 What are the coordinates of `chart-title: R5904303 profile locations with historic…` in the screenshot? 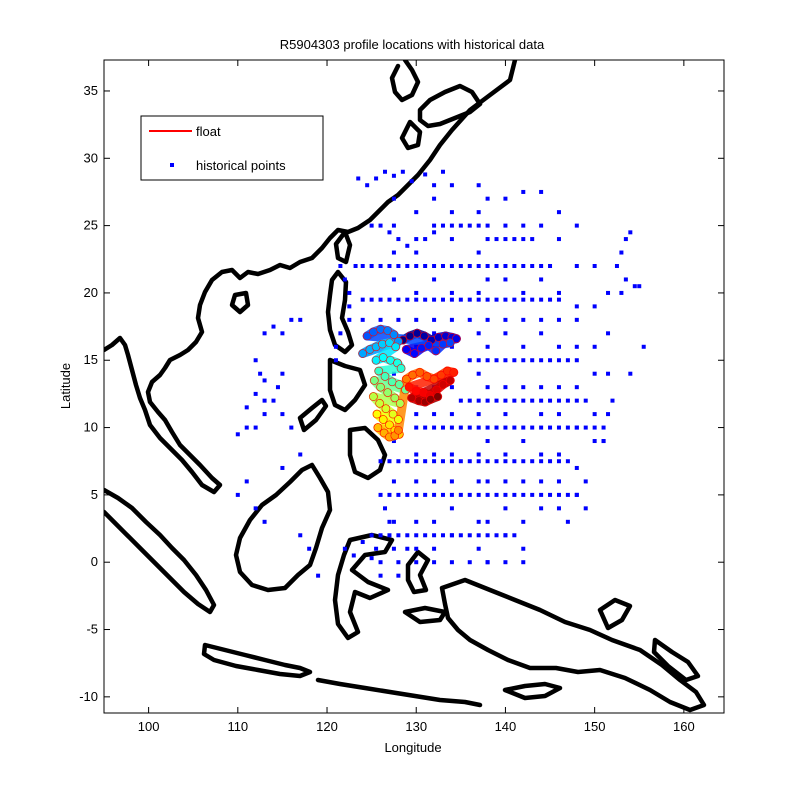 It's located at (412, 44).